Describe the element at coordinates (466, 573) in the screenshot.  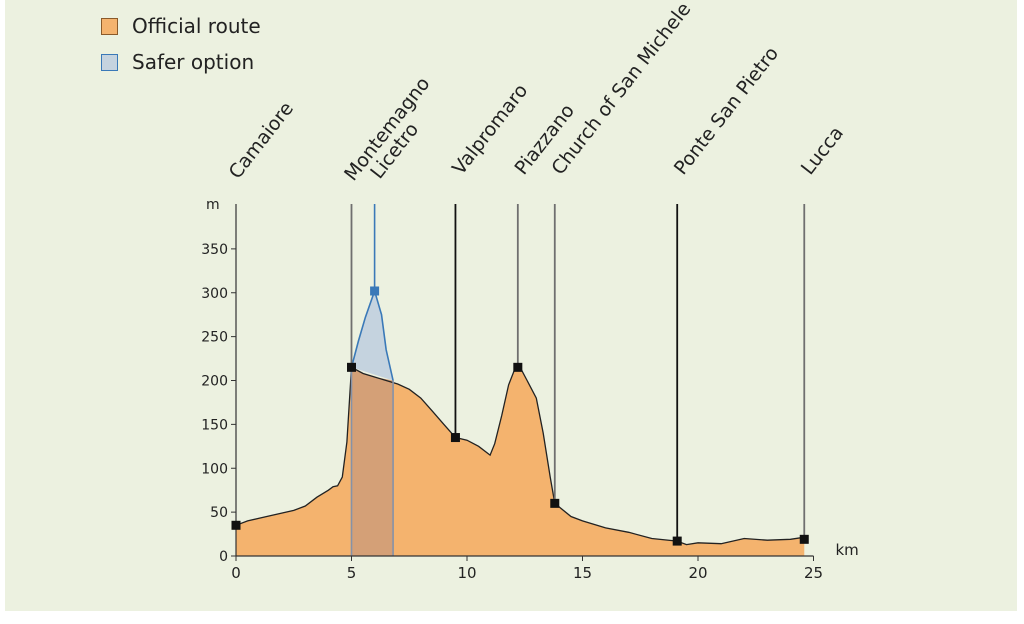
I see `x-tick-label: 10` at that location.